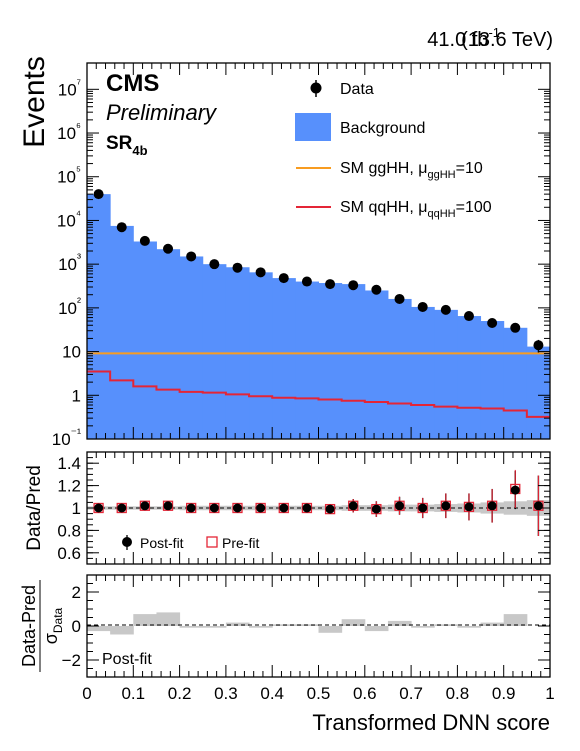  Describe the element at coordinates (319, 693) in the screenshot. I see `x-tick-label: 0.5` at that location.